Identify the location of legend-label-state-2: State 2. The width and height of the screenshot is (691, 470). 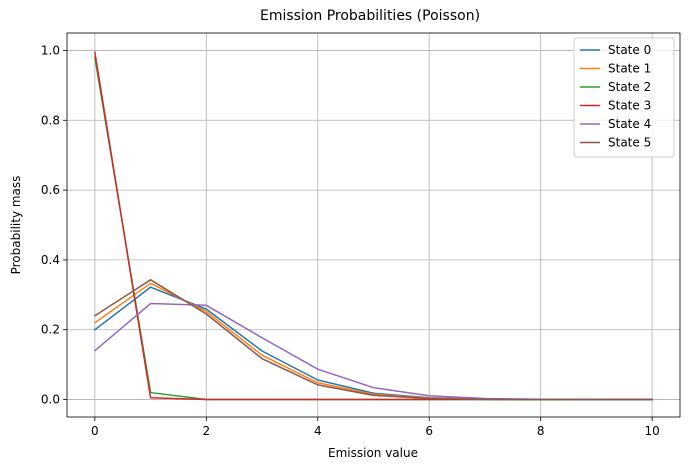
(629, 87).